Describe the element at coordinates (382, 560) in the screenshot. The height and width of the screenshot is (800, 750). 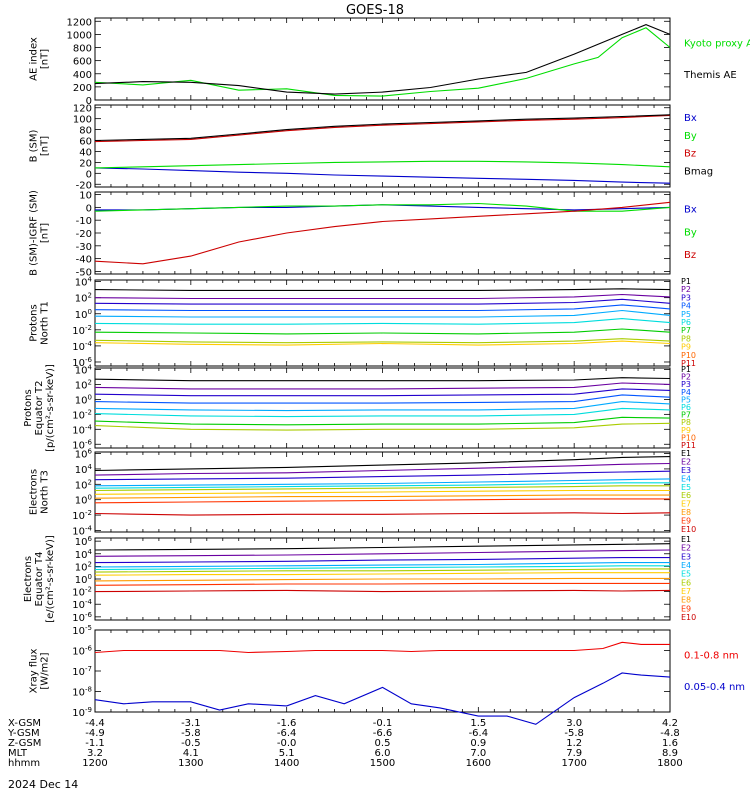
I see `series-line-e3` at that location.